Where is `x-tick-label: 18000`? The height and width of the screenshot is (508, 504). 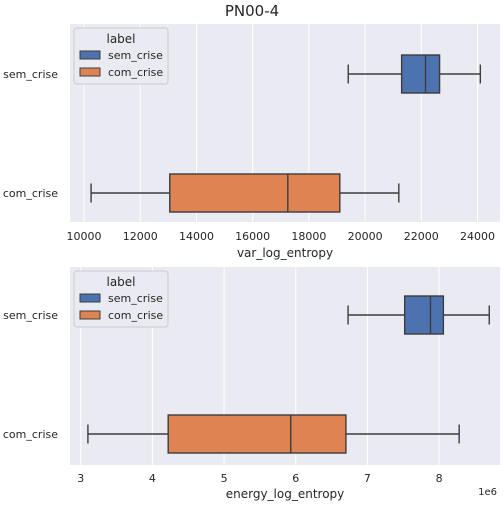
x-tick-label: 18000 is located at coordinates (308, 236).